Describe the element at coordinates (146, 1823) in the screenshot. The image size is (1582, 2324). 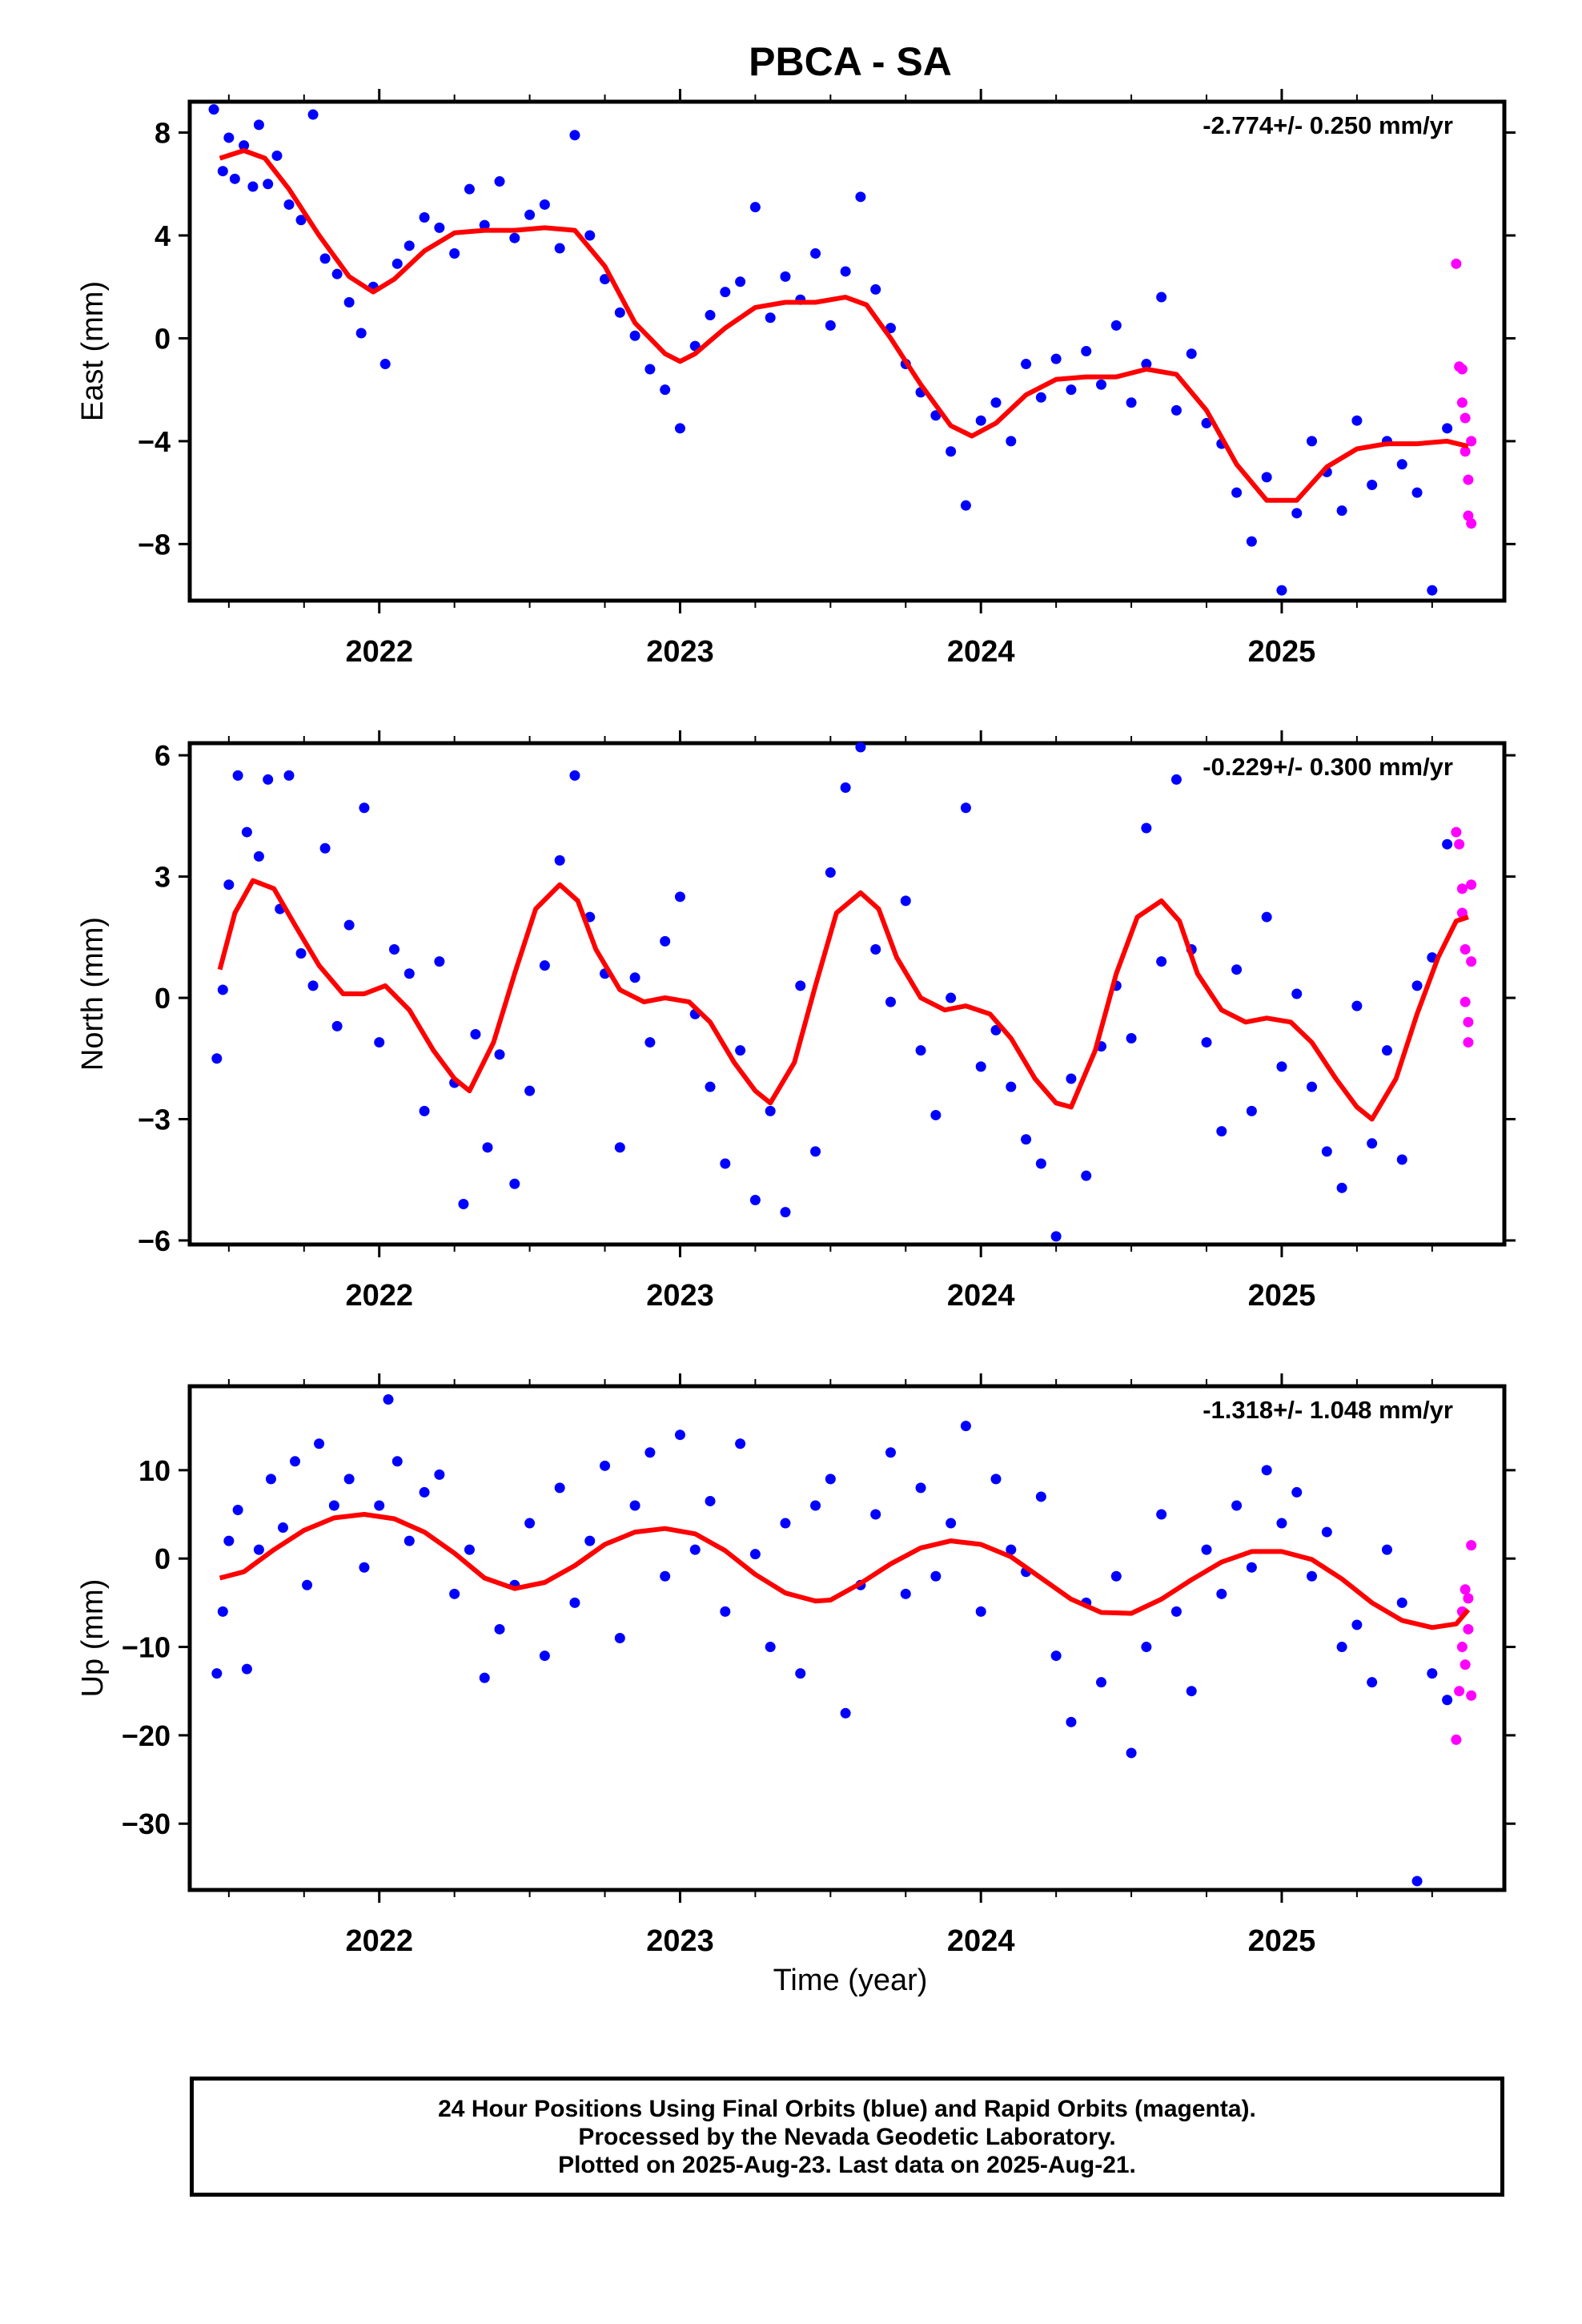
I see `y-tick-label: −30` at that location.